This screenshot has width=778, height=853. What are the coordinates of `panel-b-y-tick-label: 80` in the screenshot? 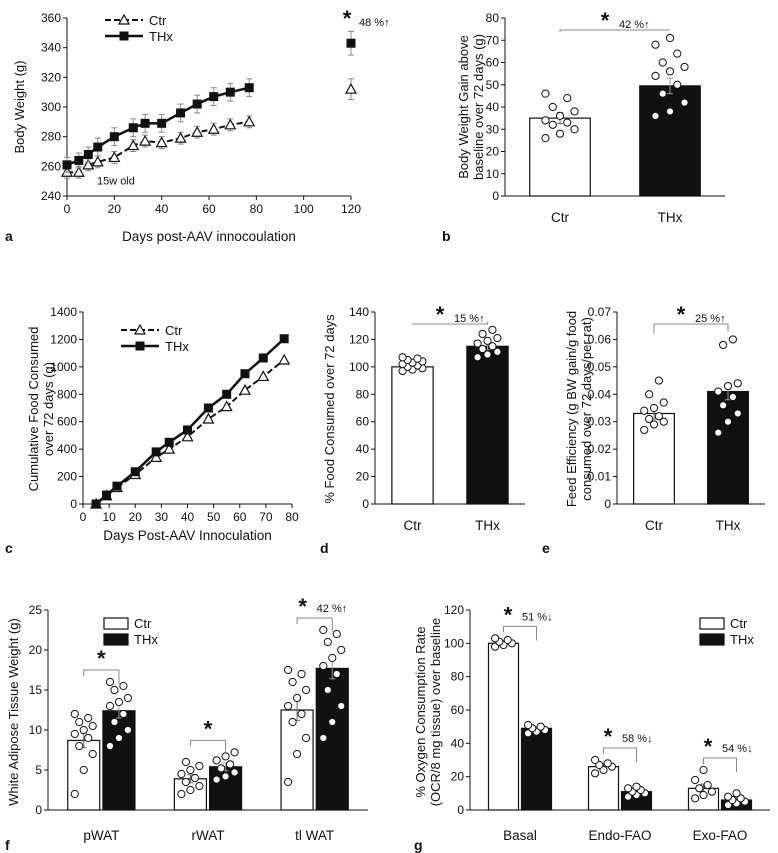 It's located at (493, 18).